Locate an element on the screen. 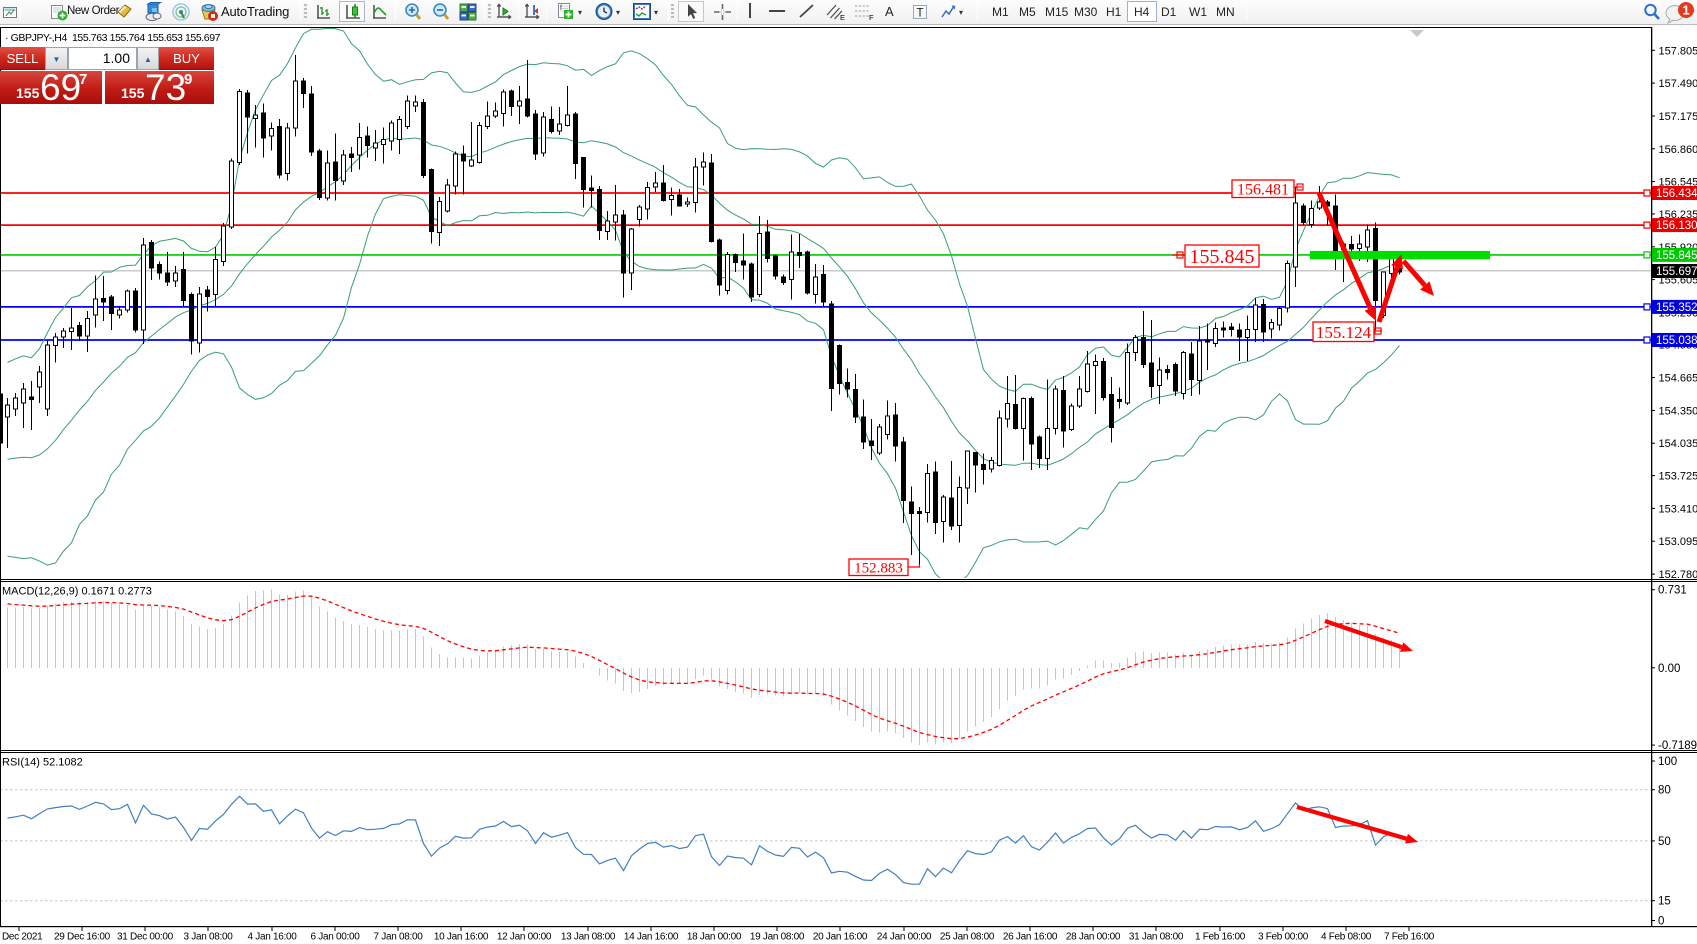  svg-text: 31 Dec 00:00 is located at coordinates (145, 937).